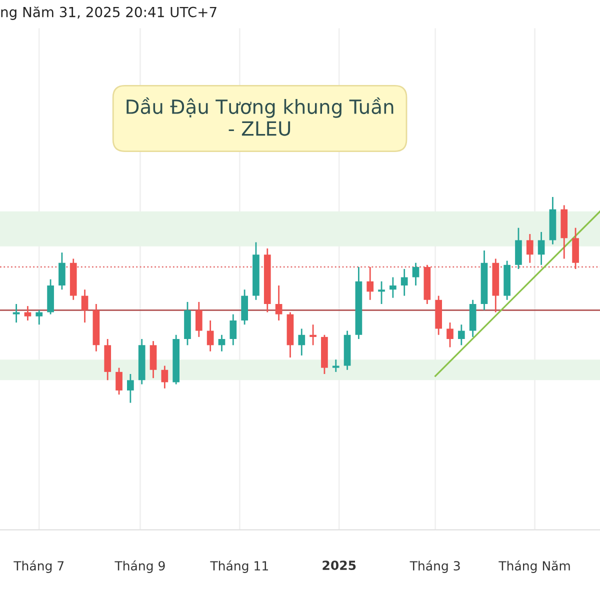  Describe the element at coordinates (435, 566) in the screenshot. I see `x-tick-label: Tháng 3` at that location.